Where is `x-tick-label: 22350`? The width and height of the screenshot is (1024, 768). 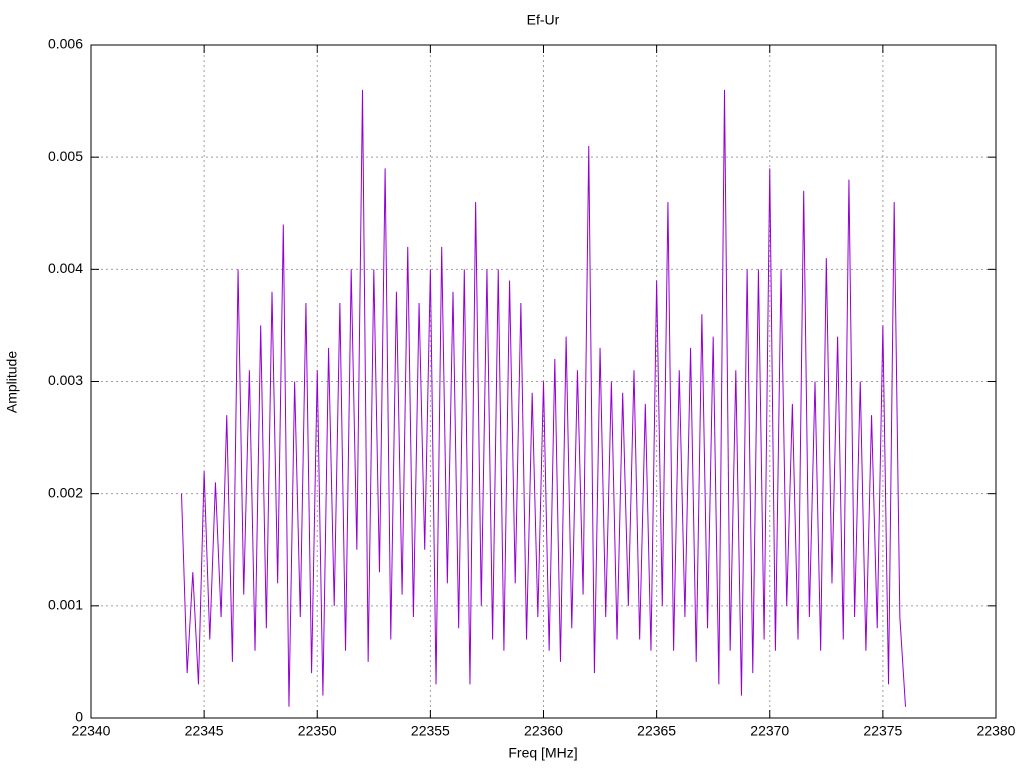
x-tick-label: 22350 is located at coordinates (317, 731).